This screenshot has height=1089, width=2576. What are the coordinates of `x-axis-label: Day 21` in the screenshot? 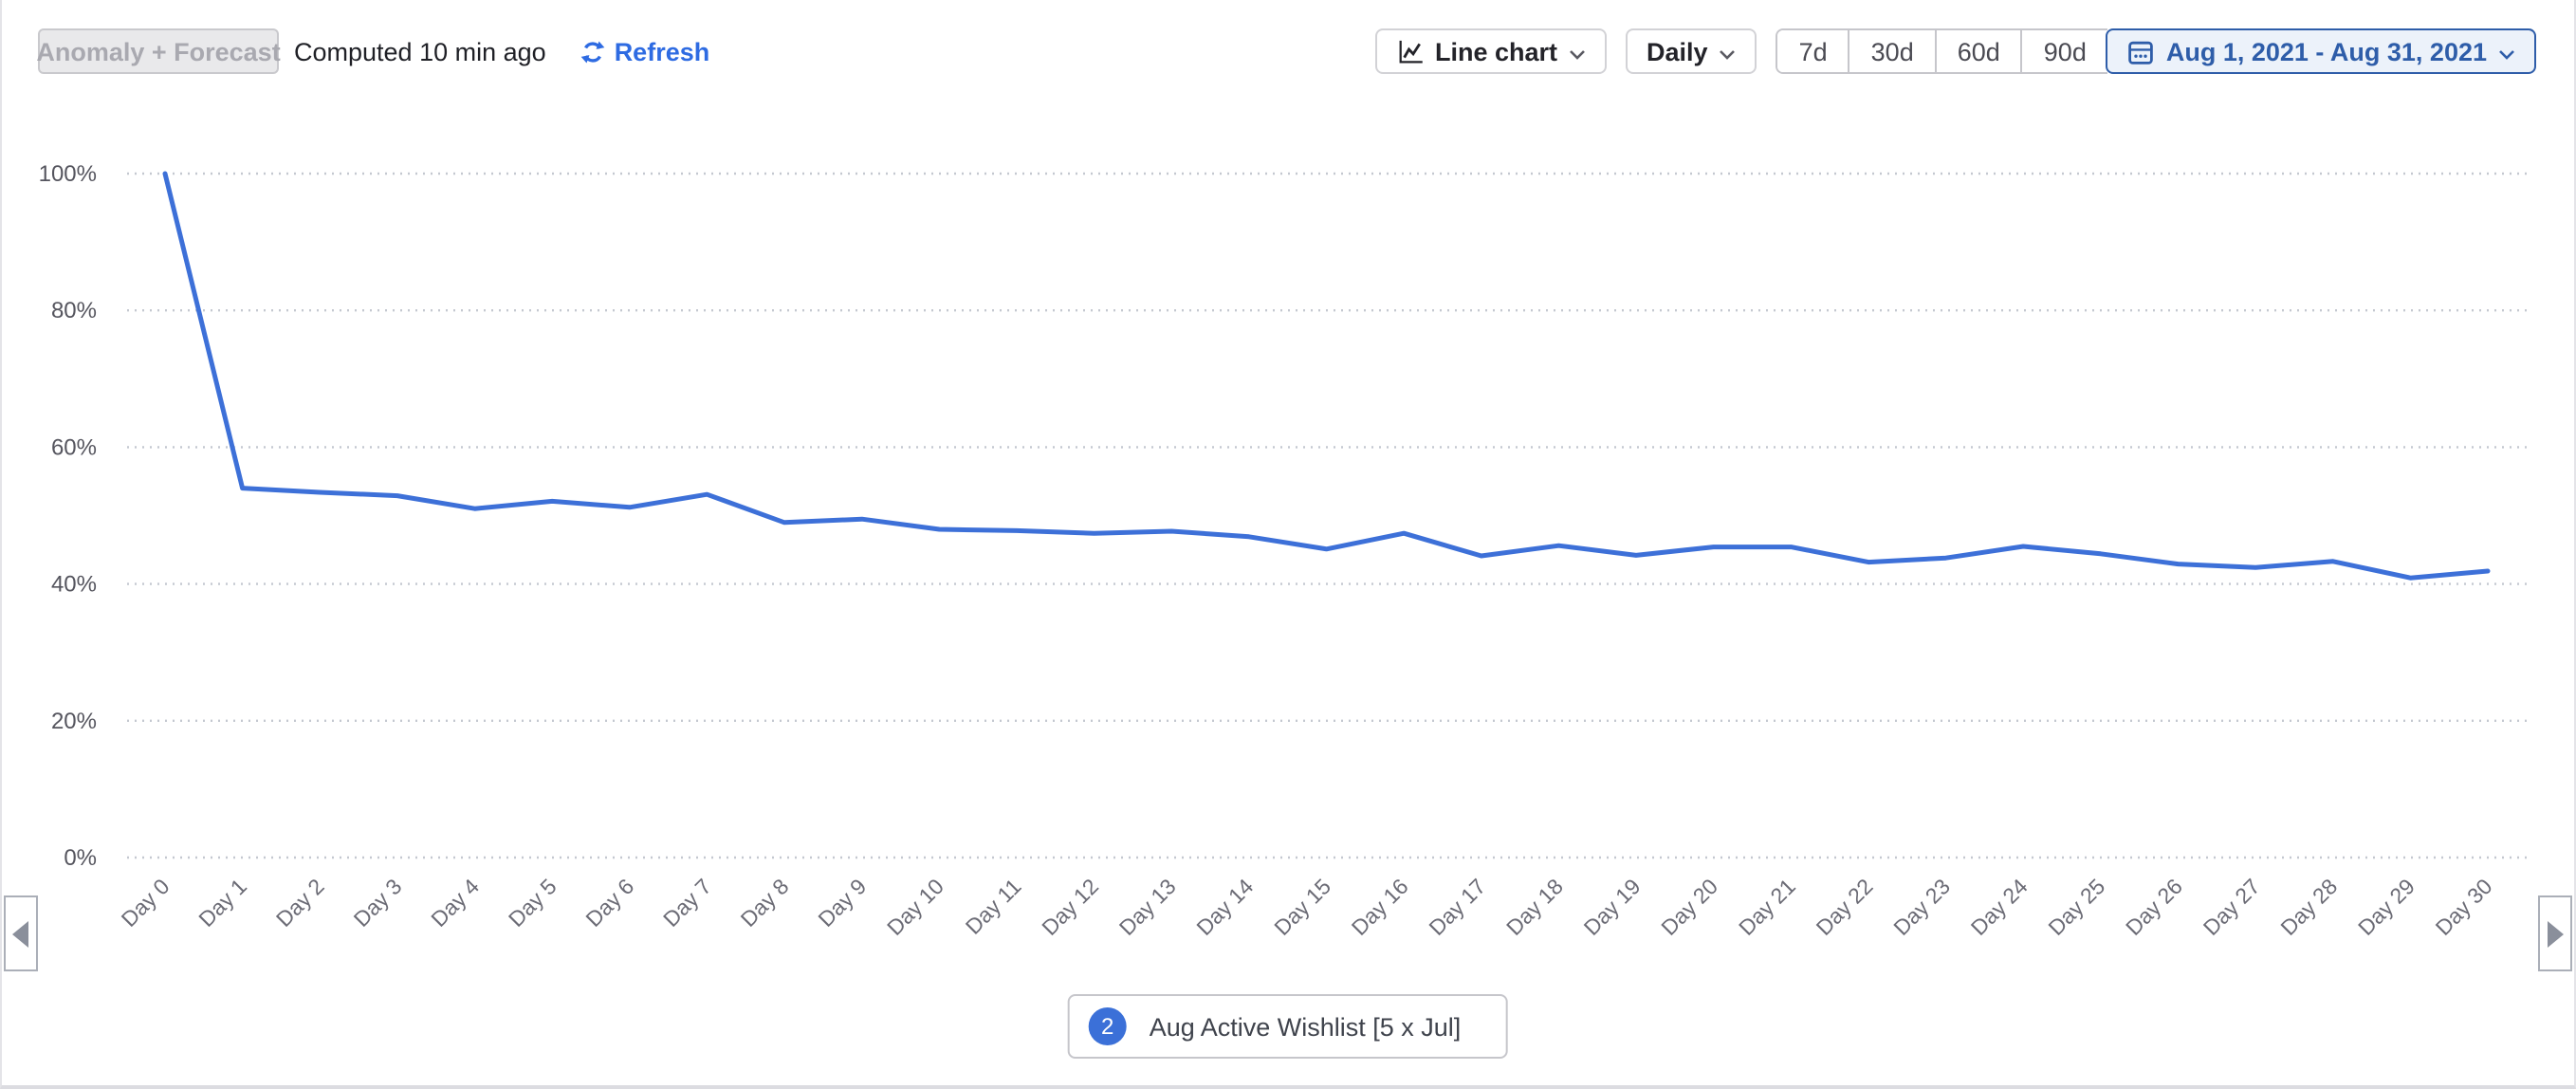 It's located at (1767, 907).